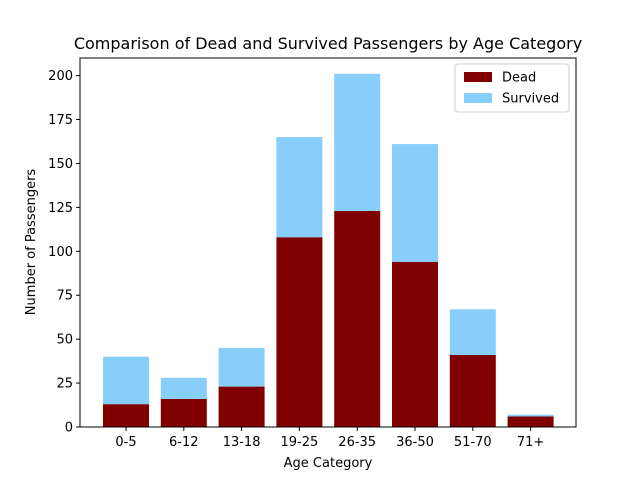 The image size is (640, 480). What do you see at coordinates (530, 99) in the screenshot?
I see `legend-label-survived: Survived` at bounding box center [530, 99].